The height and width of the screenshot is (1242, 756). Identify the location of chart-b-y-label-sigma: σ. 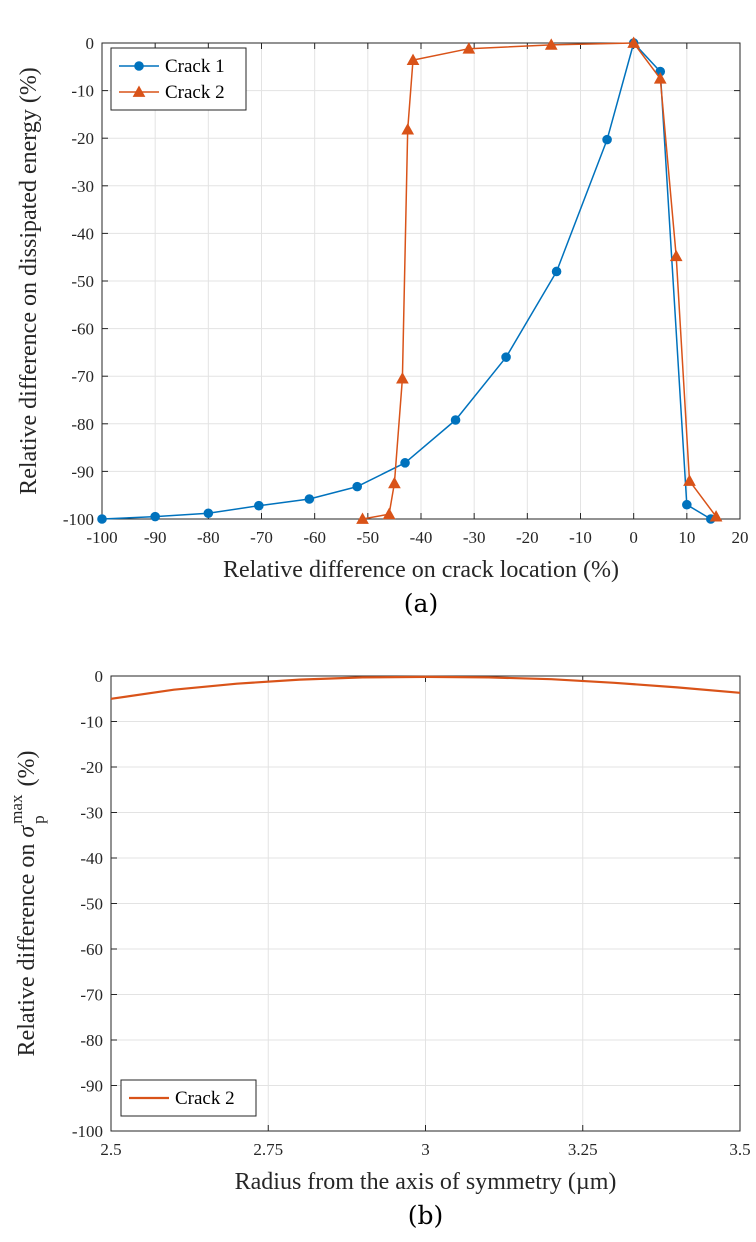
(27, 831).